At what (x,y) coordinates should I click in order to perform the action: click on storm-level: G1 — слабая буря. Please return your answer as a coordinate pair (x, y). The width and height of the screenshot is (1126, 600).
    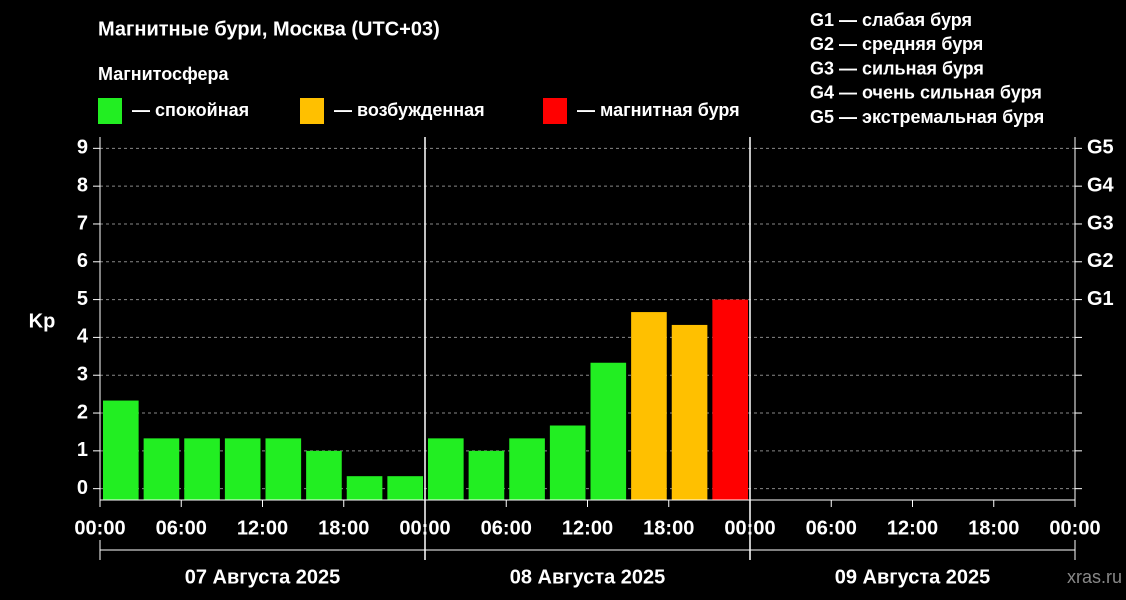
    Looking at the image, I should click on (891, 20).